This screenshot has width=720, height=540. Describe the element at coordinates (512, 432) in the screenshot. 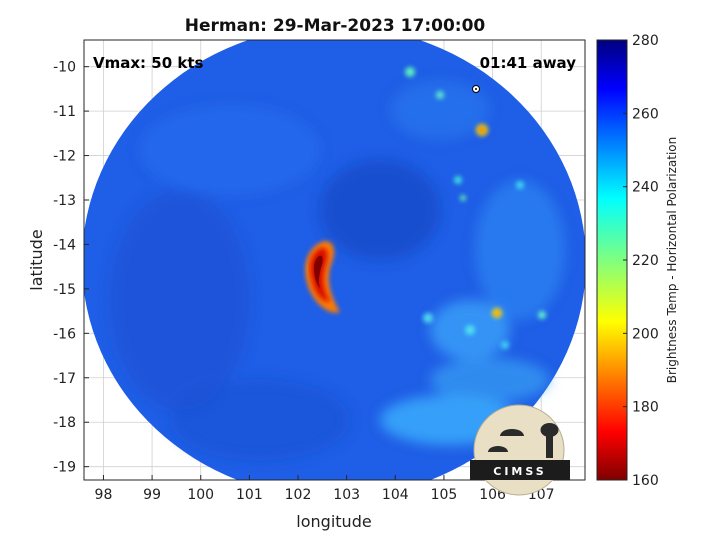

I see `satellite-dish-icon` at that location.